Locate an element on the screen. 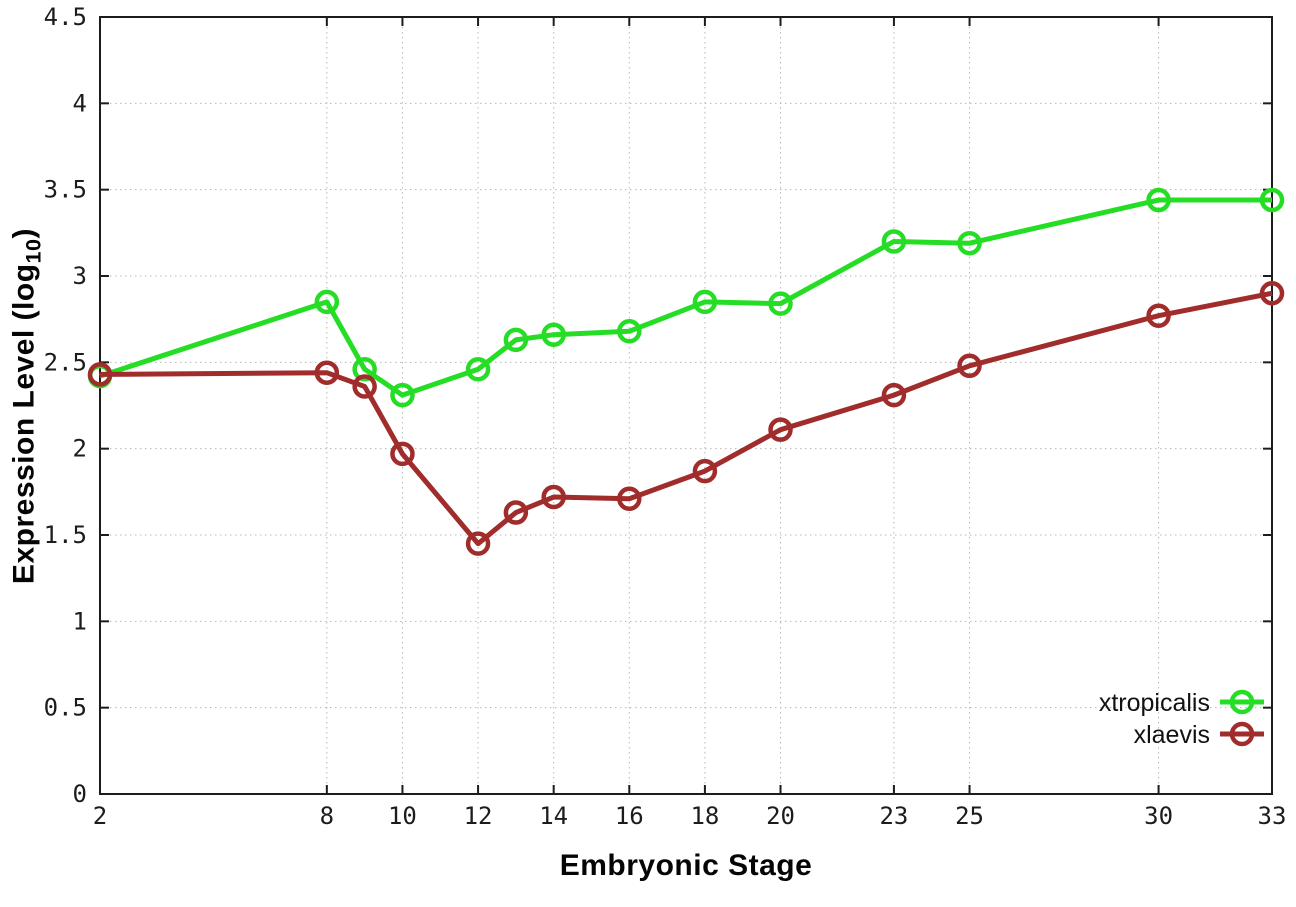 Image resolution: width=1296 pixels, height=907 pixels. x-tick-label: 30 is located at coordinates (1158, 816).